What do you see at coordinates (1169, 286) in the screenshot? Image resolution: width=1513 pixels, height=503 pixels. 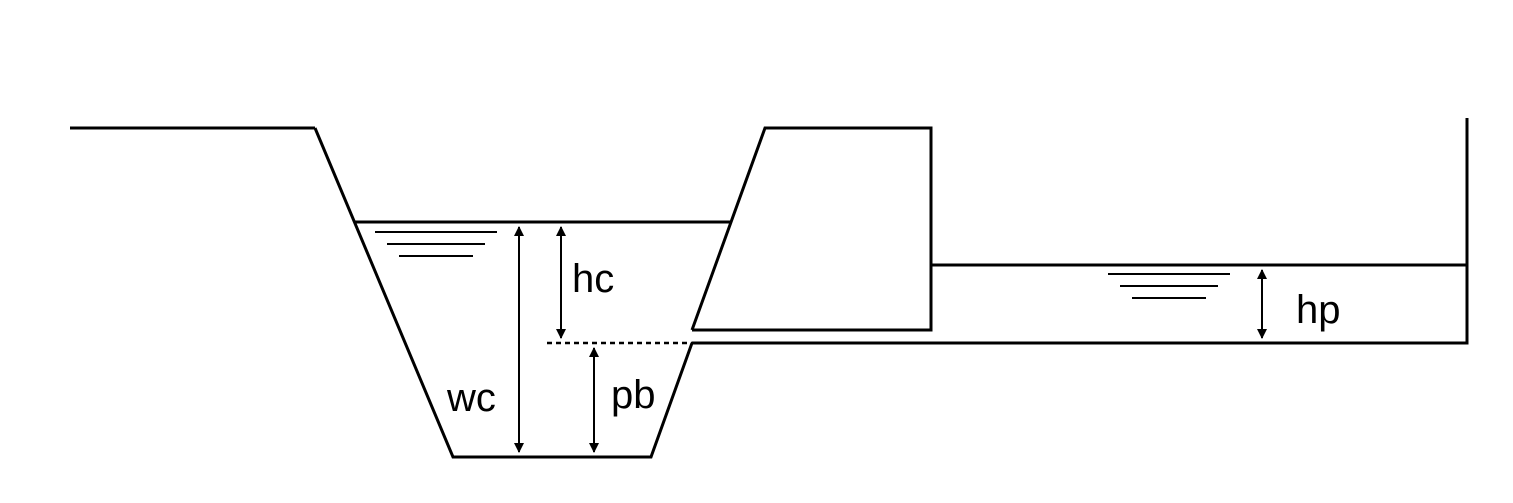 I see `pond-water-level-symbol` at bounding box center [1169, 286].